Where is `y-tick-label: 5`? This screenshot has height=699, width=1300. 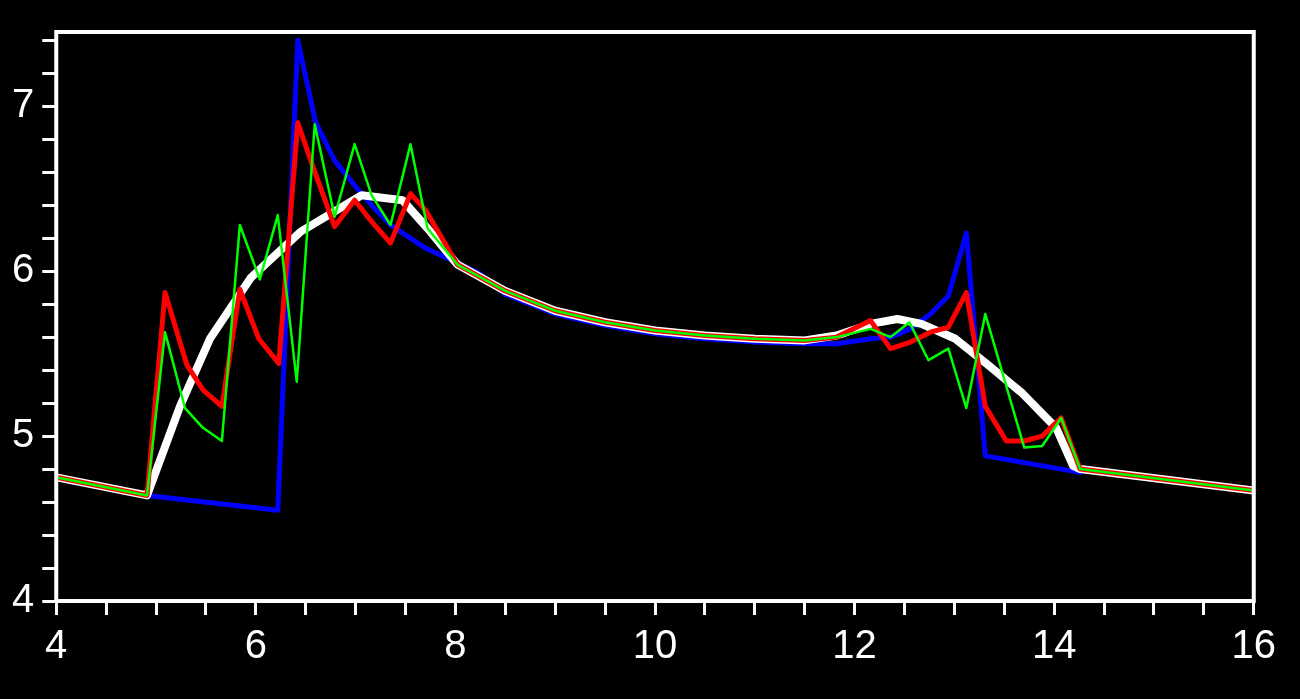
y-tick-label: 5 is located at coordinates (23, 433).